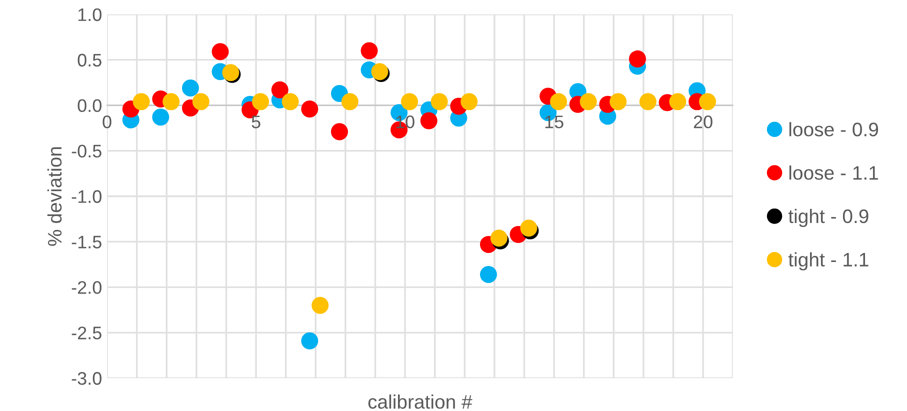 Image resolution: width=907 pixels, height=411 pixels. Describe the element at coordinates (703, 122) in the screenshot. I see `x-tick-label: 20` at that location.